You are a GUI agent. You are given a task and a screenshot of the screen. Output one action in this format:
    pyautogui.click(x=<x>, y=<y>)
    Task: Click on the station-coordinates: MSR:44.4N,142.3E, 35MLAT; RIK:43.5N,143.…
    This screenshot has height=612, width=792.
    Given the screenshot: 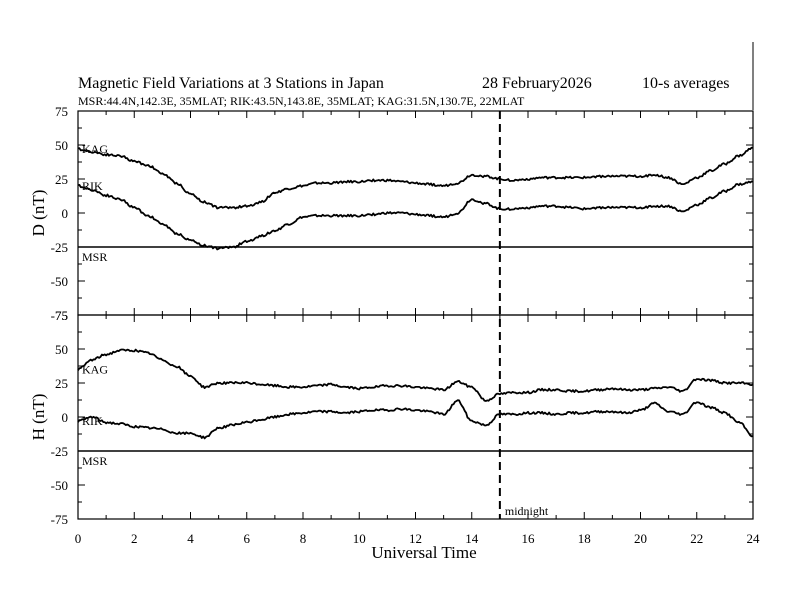 What is the action you would take?
    pyautogui.click(x=301, y=101)
    